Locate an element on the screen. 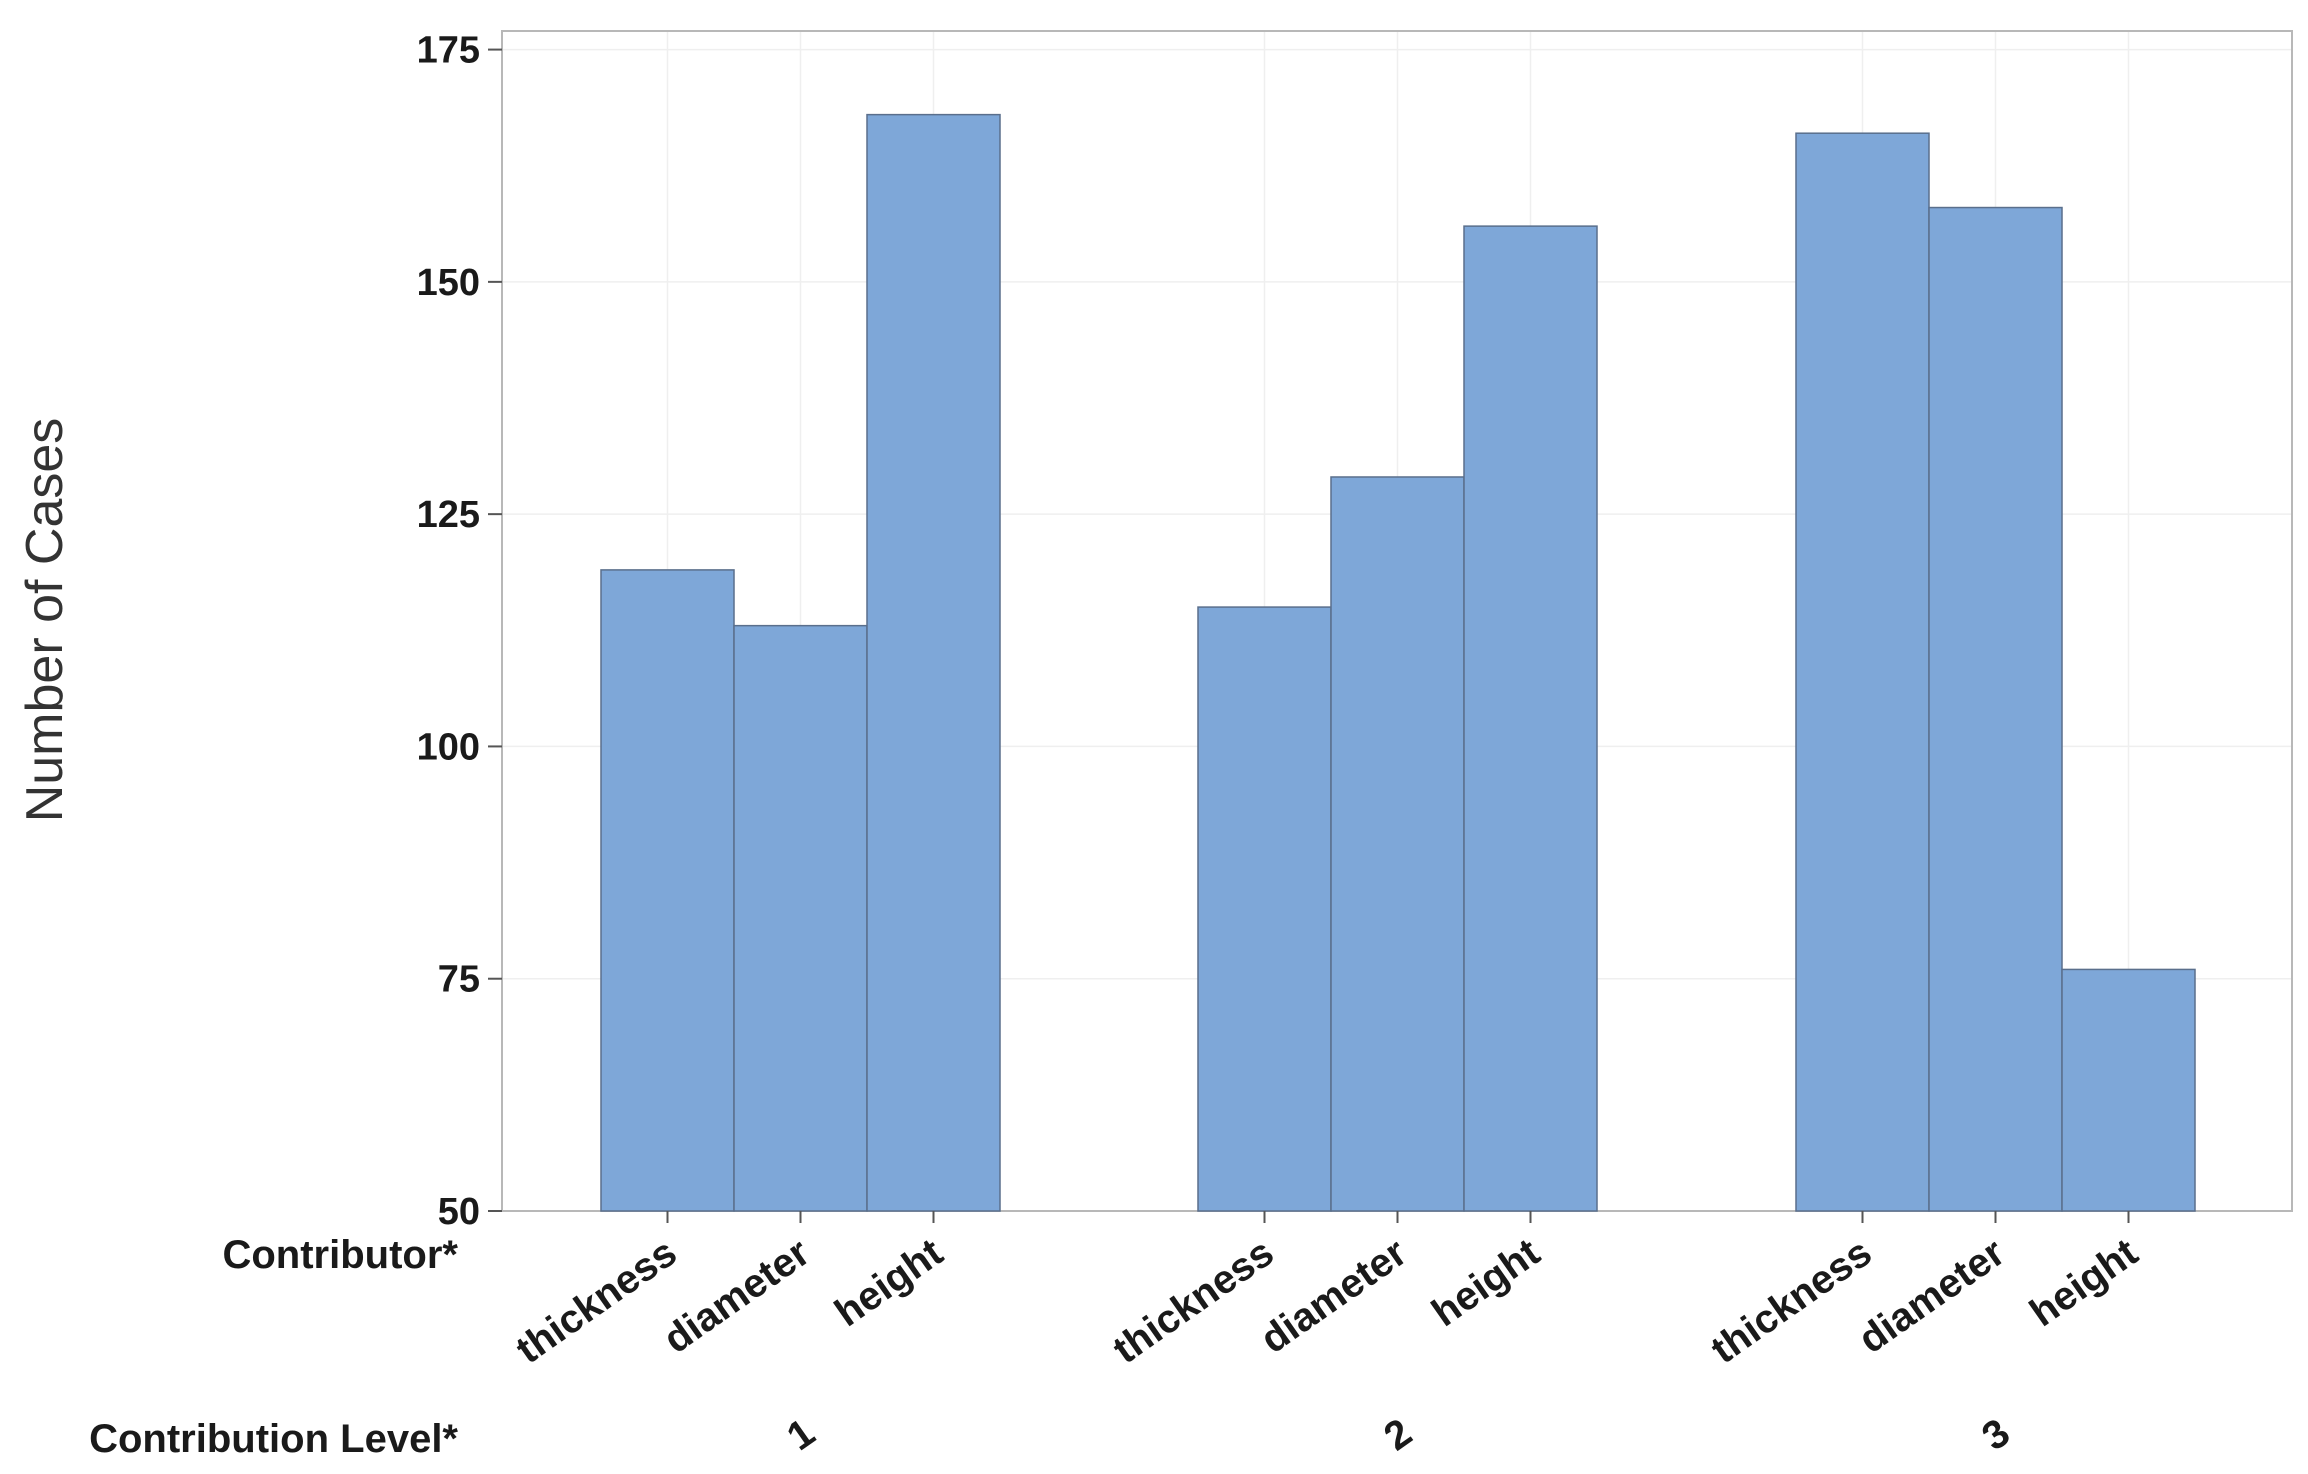 Image resolution: width=2308 pixels, height=1474 pixels. group-label: 3 is located at coordinates (1995, 1434).